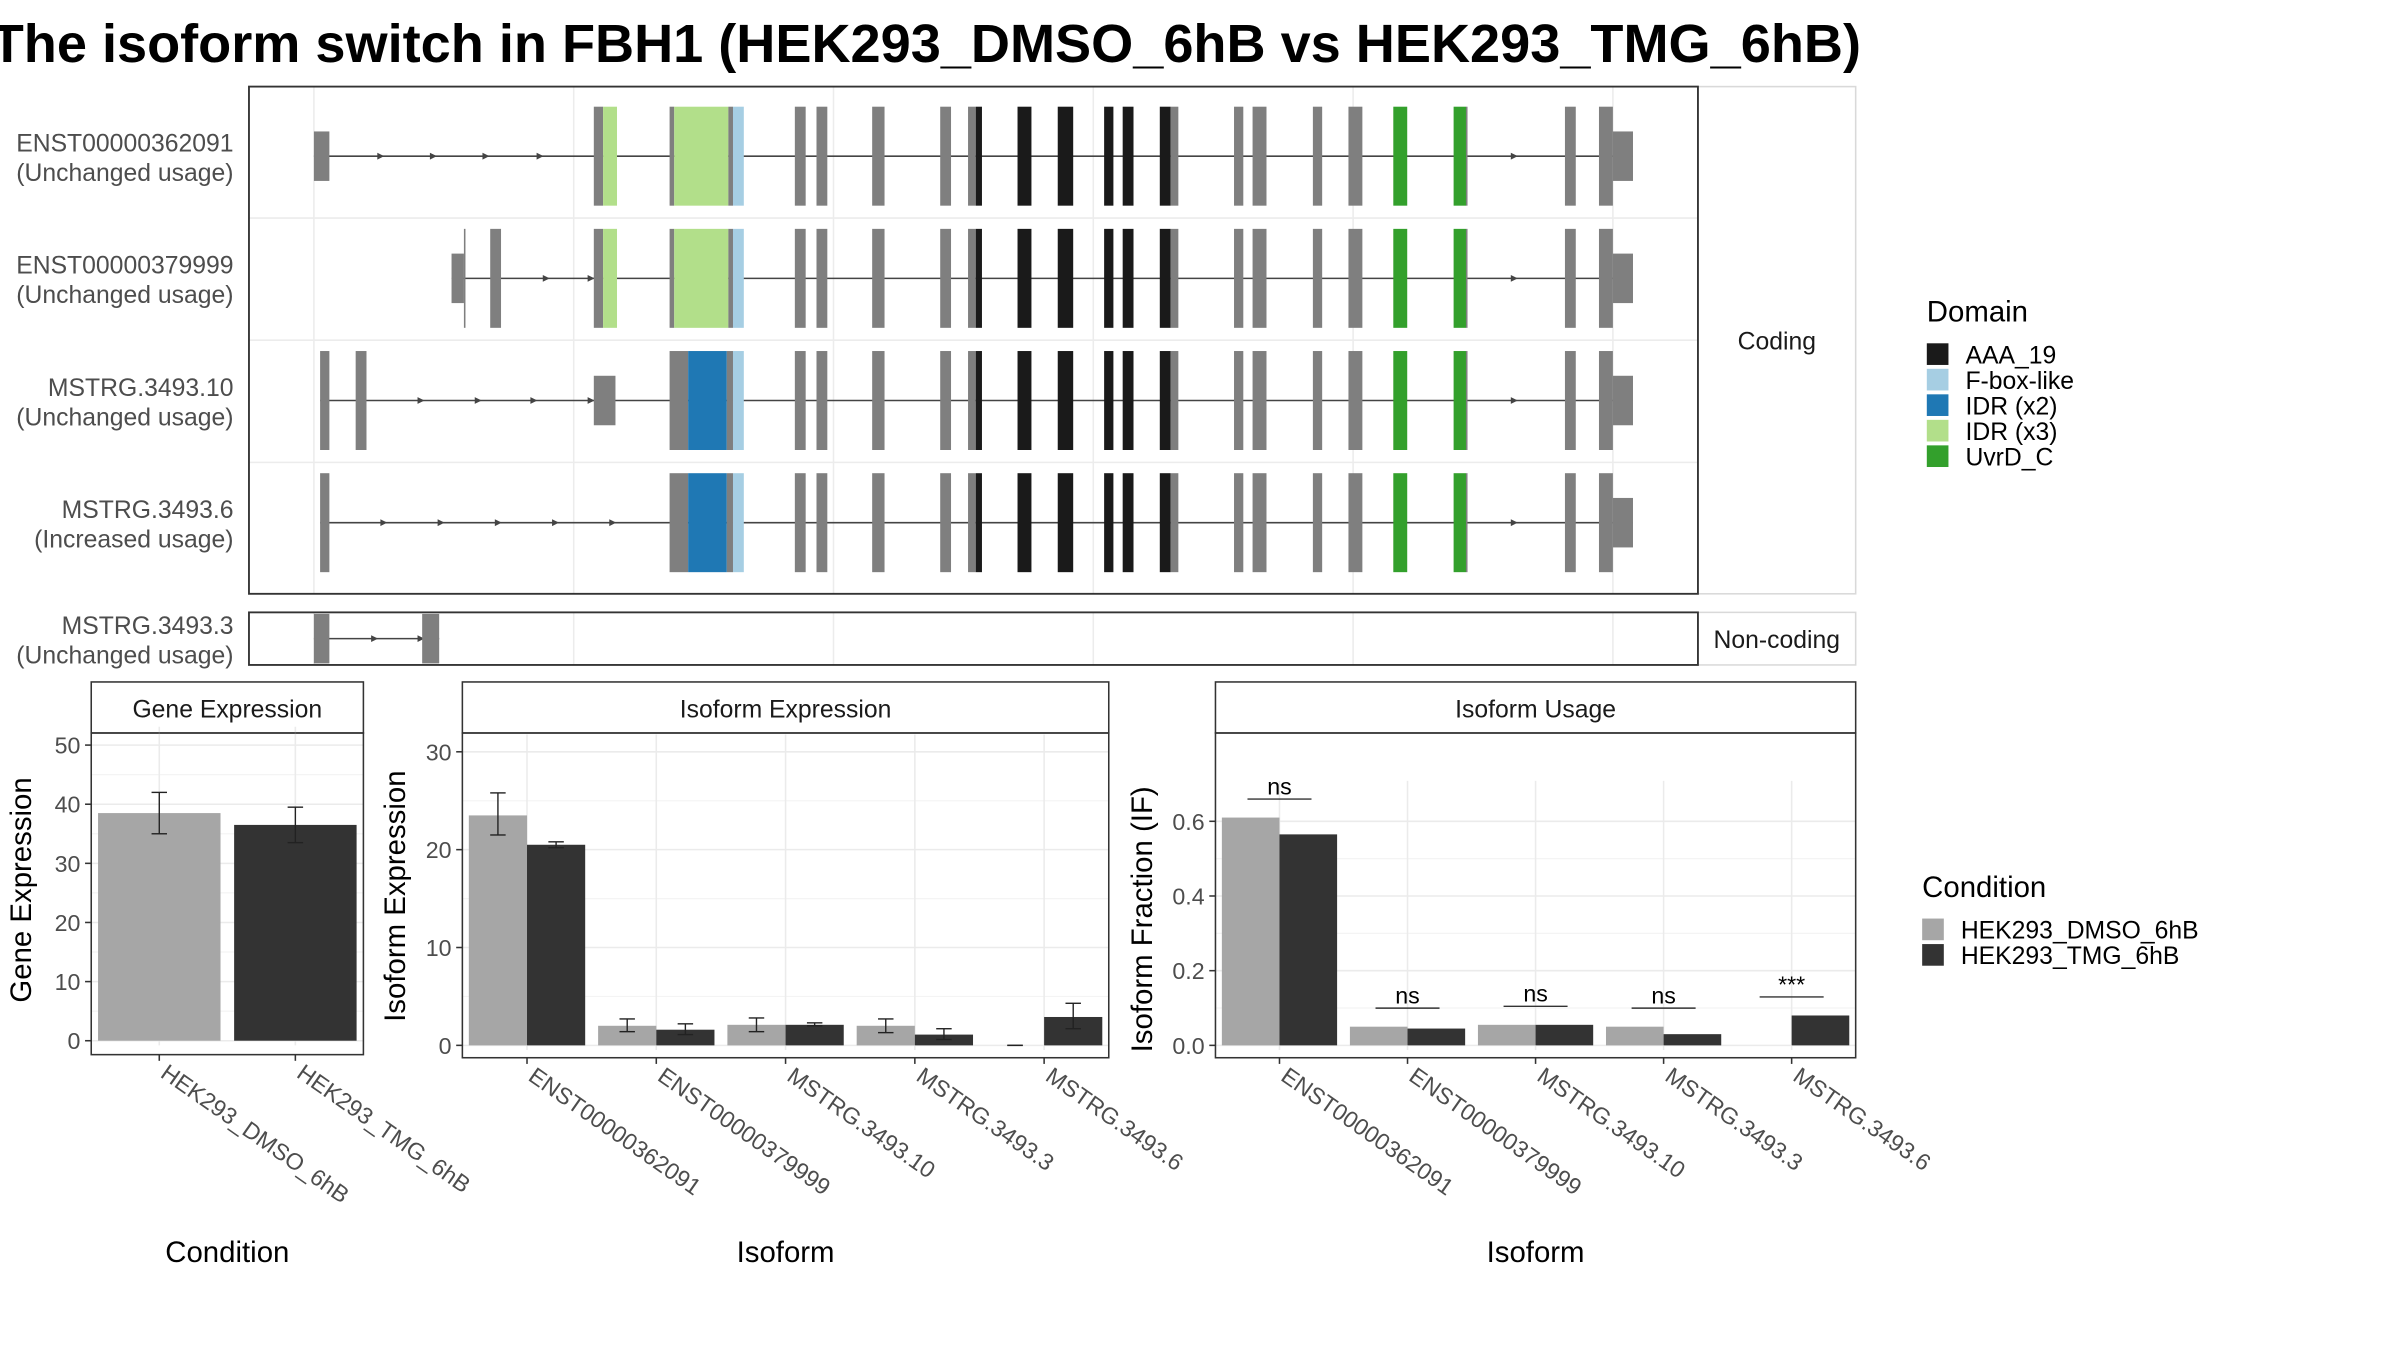  I want to click on transcript-row: ENST00000362091(Unchanged usage), so click(824, 156).